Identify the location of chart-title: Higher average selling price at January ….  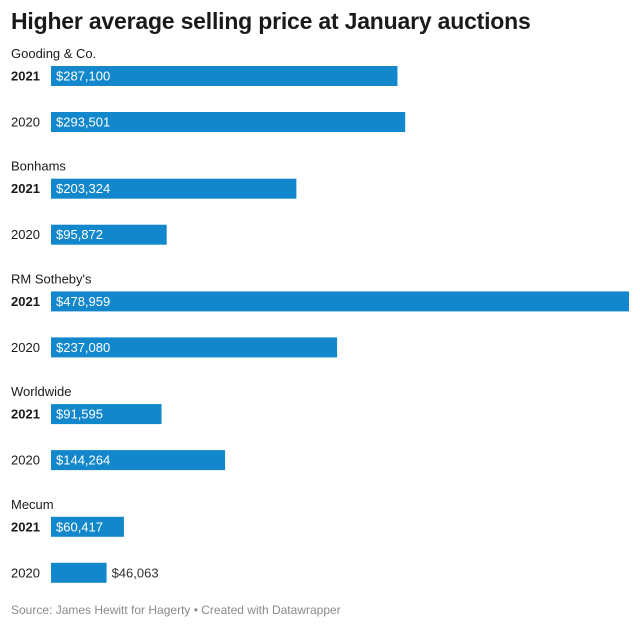
(271, 21).